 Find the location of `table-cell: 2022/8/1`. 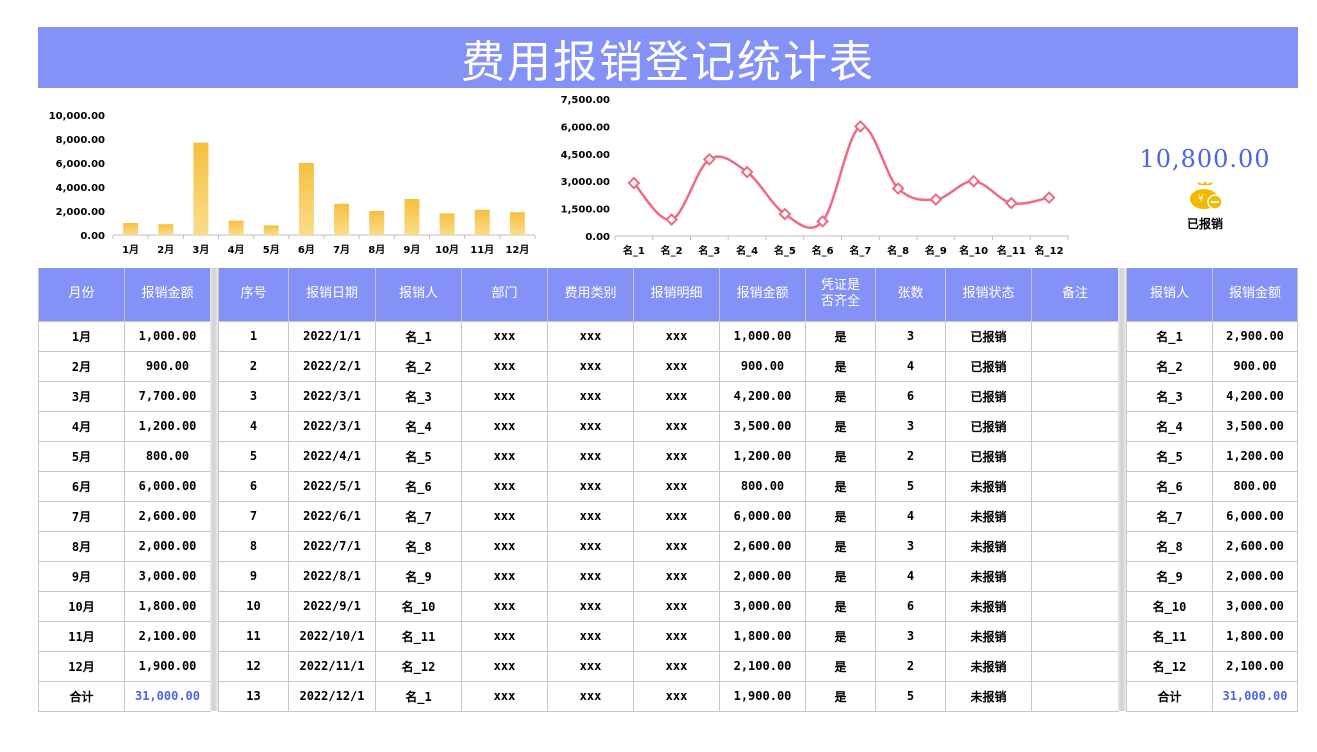

table-cell: 2022/8/1 is located at coordinates (332, 576).